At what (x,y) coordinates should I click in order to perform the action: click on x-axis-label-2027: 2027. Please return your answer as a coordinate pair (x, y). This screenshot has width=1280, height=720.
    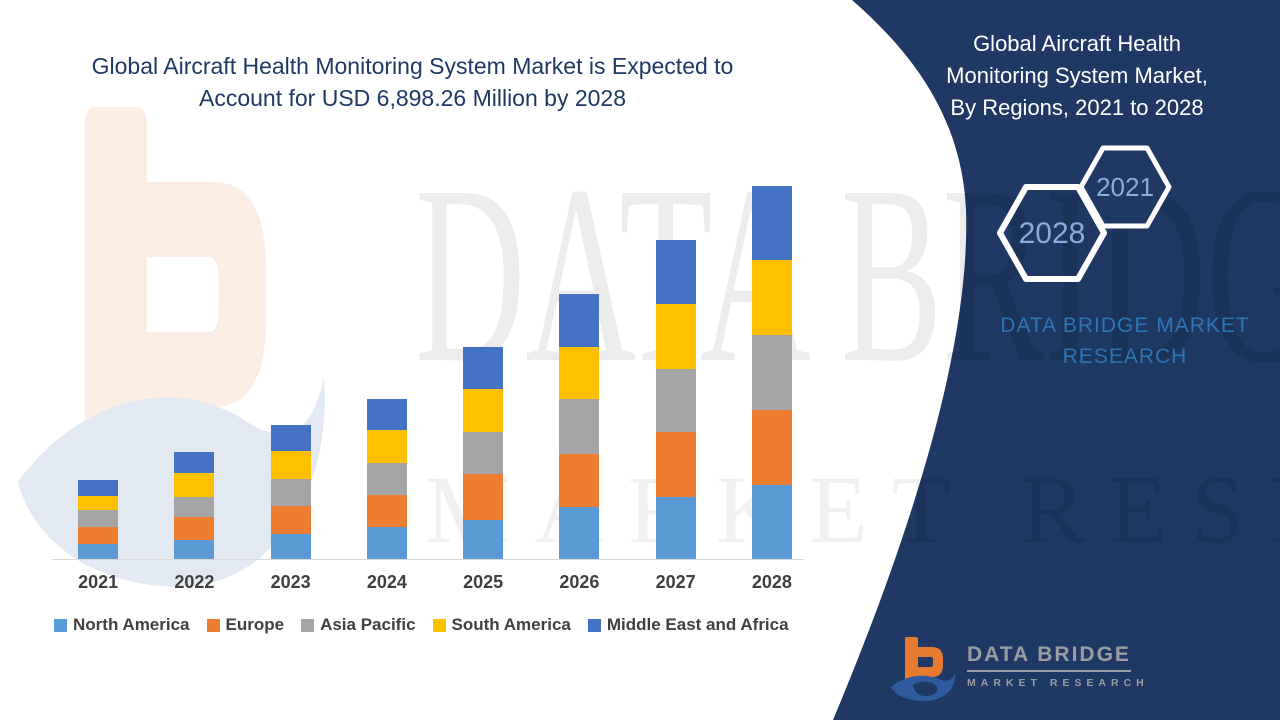
    Looking at the image, I should click on (675, 582).